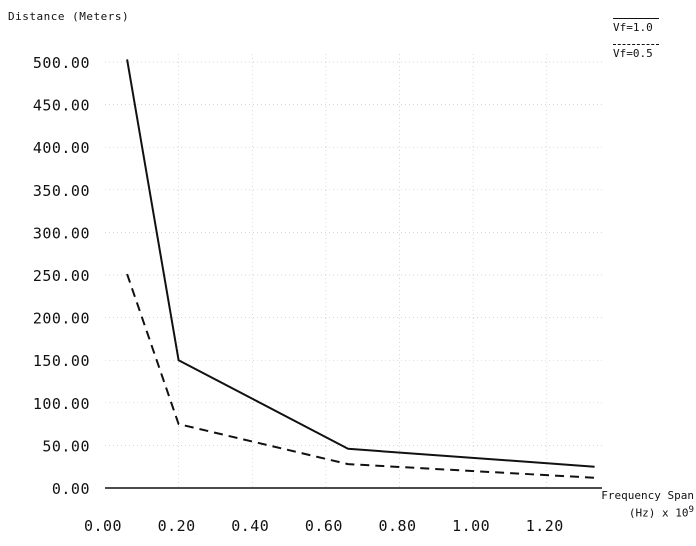 This screenshot has height=546, width=696. Describe the element at coordinates (61, 404) in the screenshot. I see `y-tick-label: 100.00` at that location.